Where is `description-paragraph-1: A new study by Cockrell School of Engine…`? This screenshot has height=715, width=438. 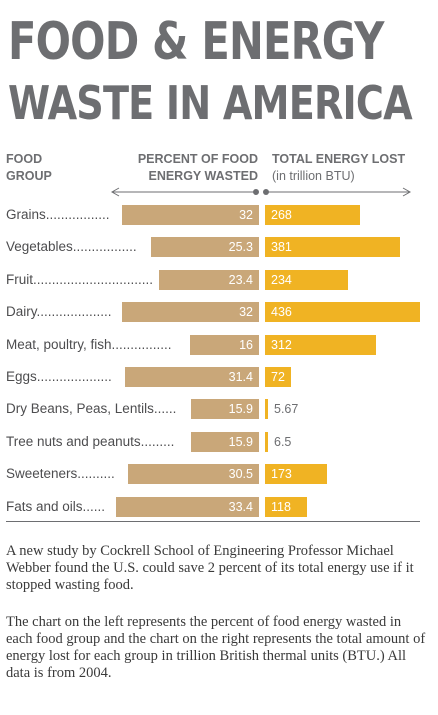
description-paragraph-1: A new study by Cockrell School of Engine… is located at coordinates (210, 568).